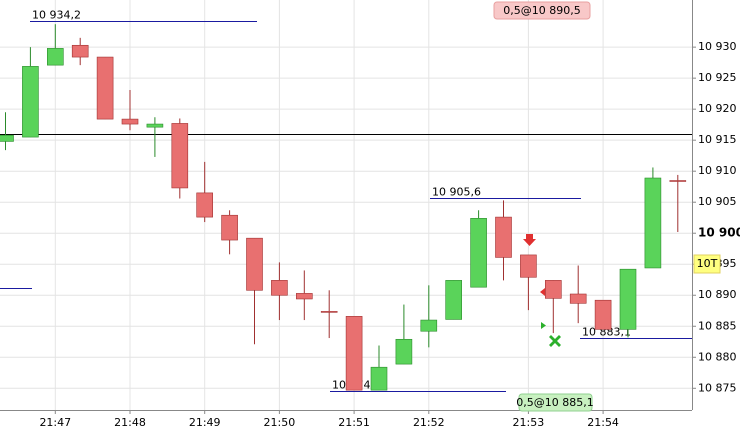 This screenshot has height=431, width=740. I want to click on y-tick-label: 10 910, so click(717, 170).